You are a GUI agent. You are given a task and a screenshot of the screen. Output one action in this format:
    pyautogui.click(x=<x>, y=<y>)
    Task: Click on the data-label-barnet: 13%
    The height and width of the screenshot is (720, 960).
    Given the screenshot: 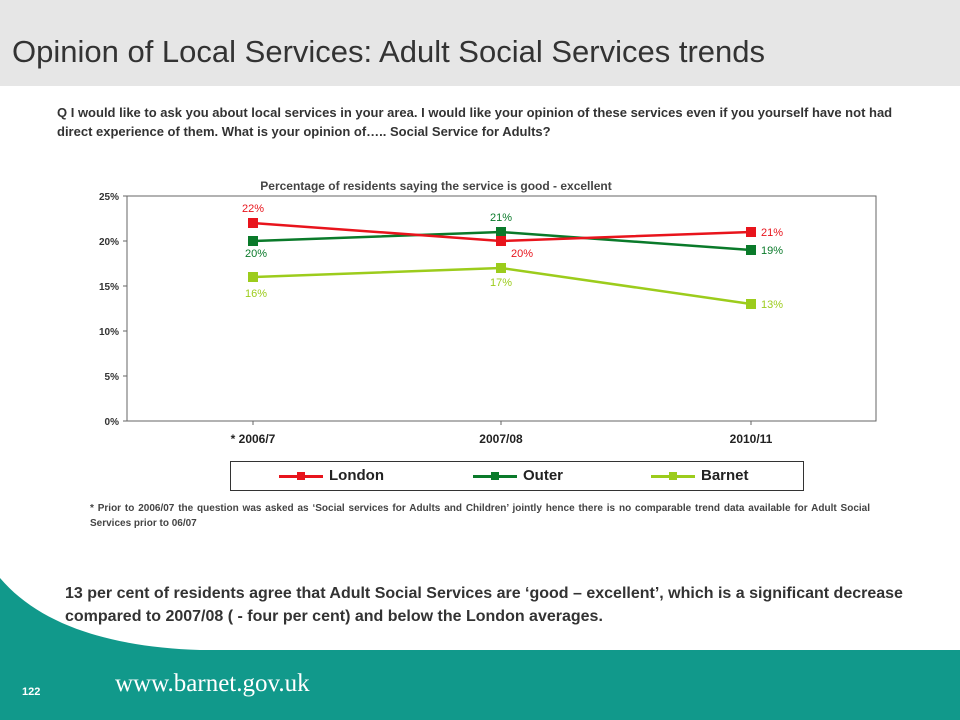 What is the action you would take?
    pyautogui.click(x=772, y=305)
    